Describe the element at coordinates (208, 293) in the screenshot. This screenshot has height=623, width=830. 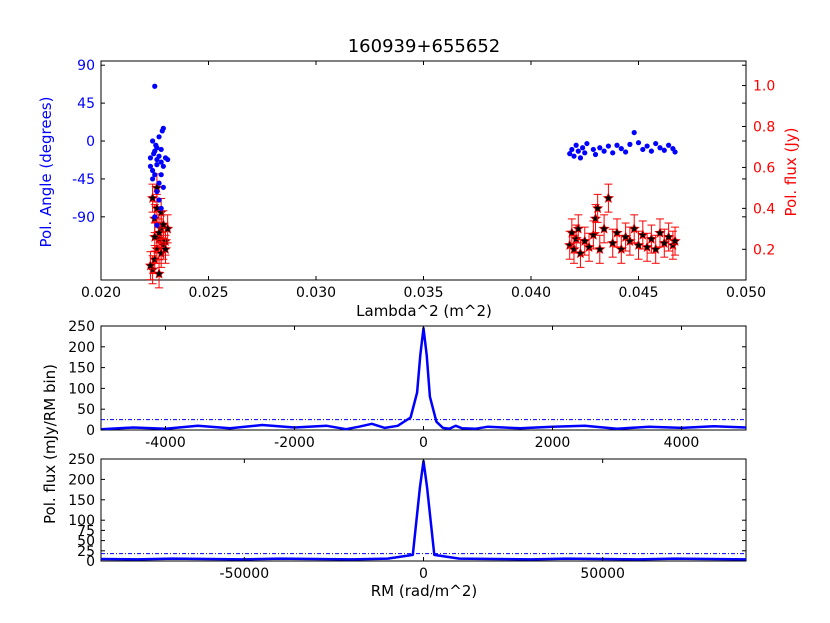
I see `x-tick-label: 0.025` at that location.